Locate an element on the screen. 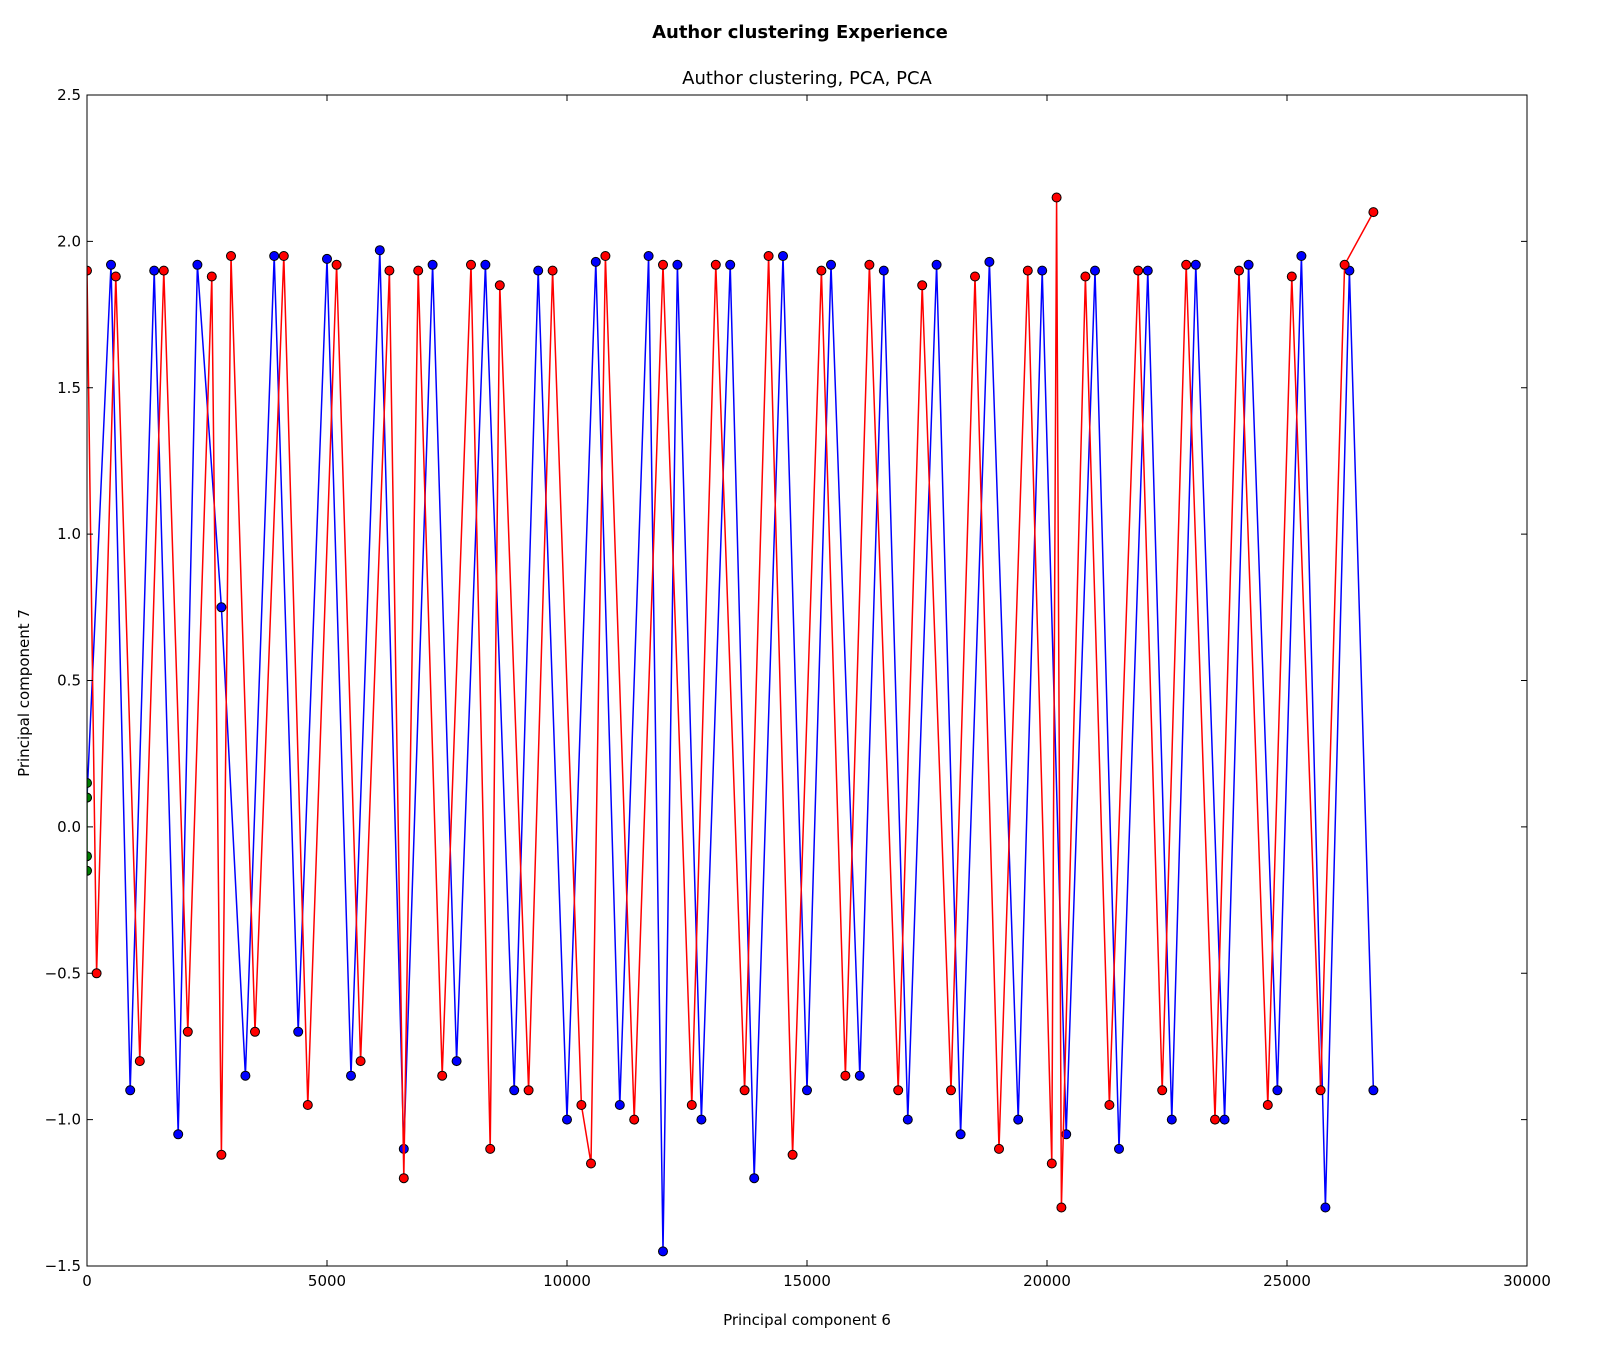 The height and width of the screenshot is (1350, 1600). x-tick-label: 5000 is located at coordinates (327, 1281).